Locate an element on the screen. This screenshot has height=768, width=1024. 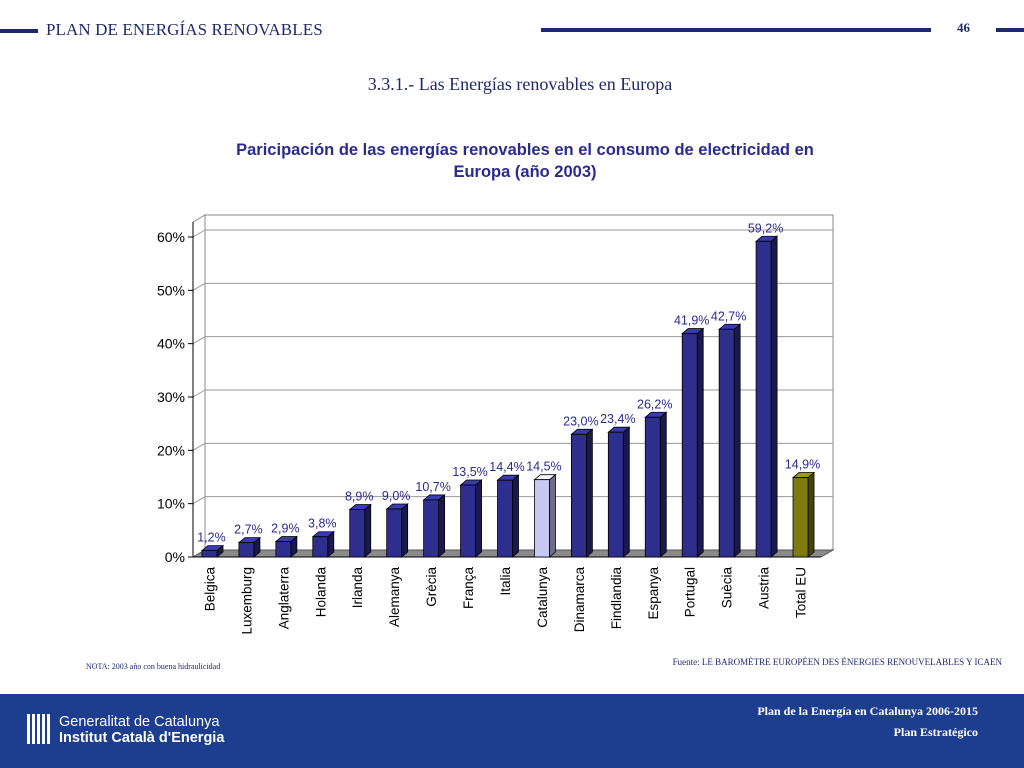
bar-side-dinamarca is located at coordinates (589, 493).